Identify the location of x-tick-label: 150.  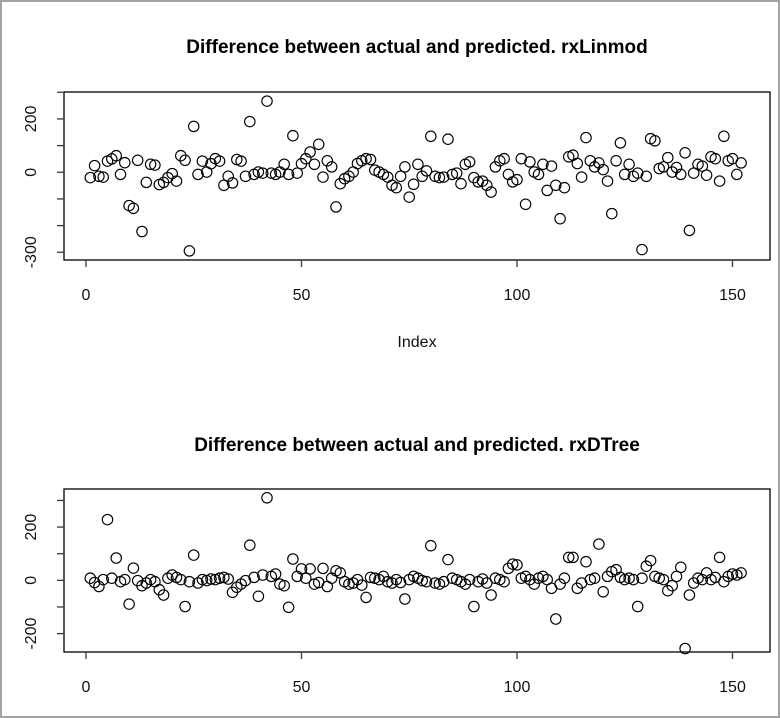
(732, 295).